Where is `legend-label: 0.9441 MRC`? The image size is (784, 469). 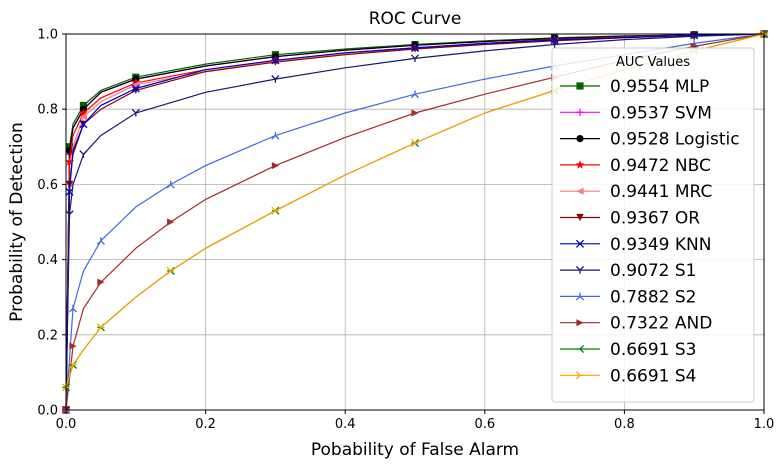
legend-label: 0.9441 MRC is located at coordinates (661, 192).